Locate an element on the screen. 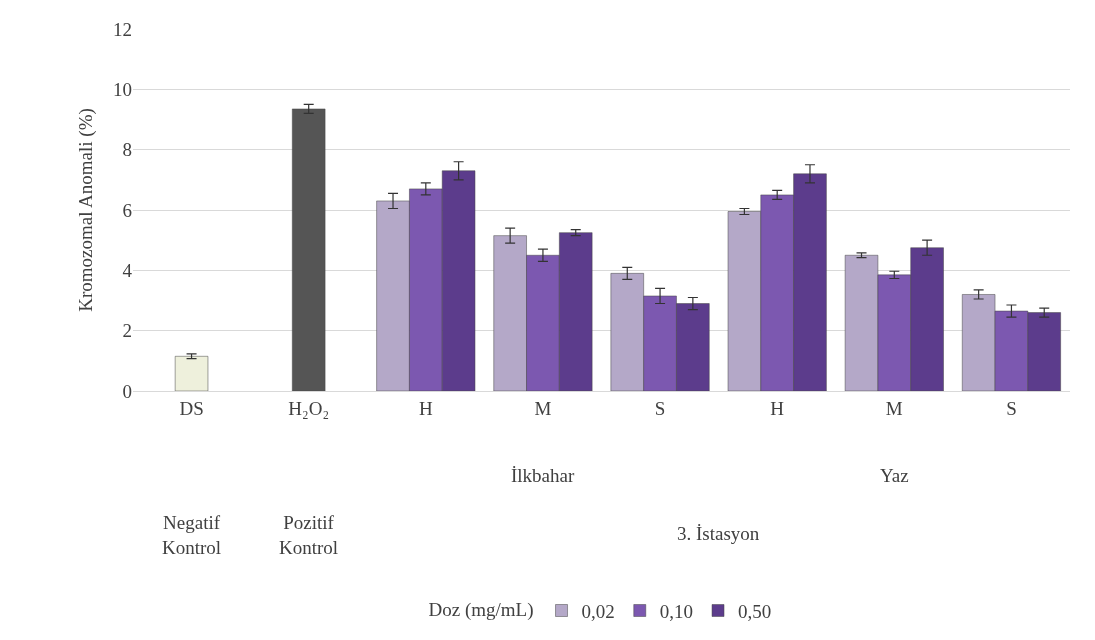  y-tick-label: 0 is located at coordinates (127, 391).